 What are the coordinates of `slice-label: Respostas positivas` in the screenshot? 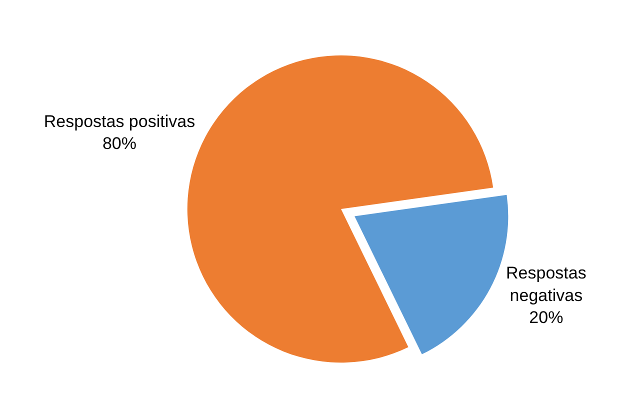 It's located at (120, 121).